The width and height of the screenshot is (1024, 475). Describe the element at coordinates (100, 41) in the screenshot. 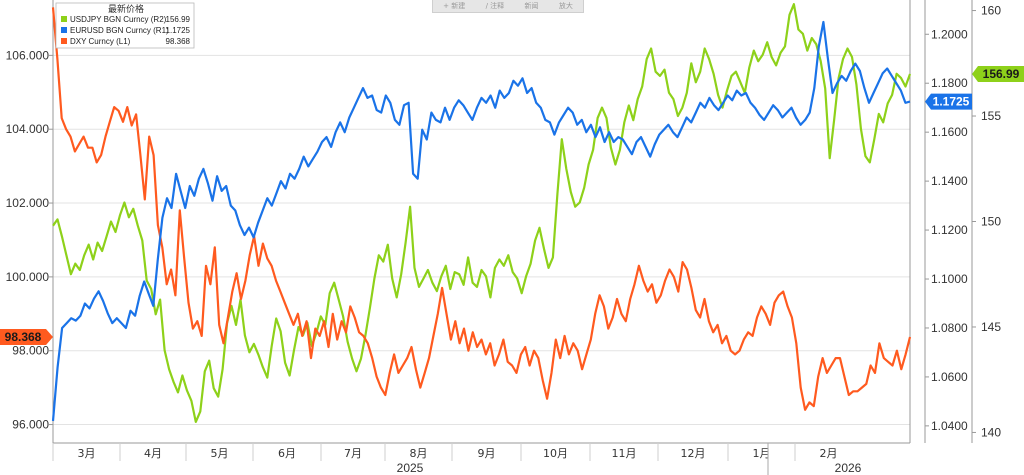

I see `legend-label-dxy: DXY Curncy (L1)` at that location.